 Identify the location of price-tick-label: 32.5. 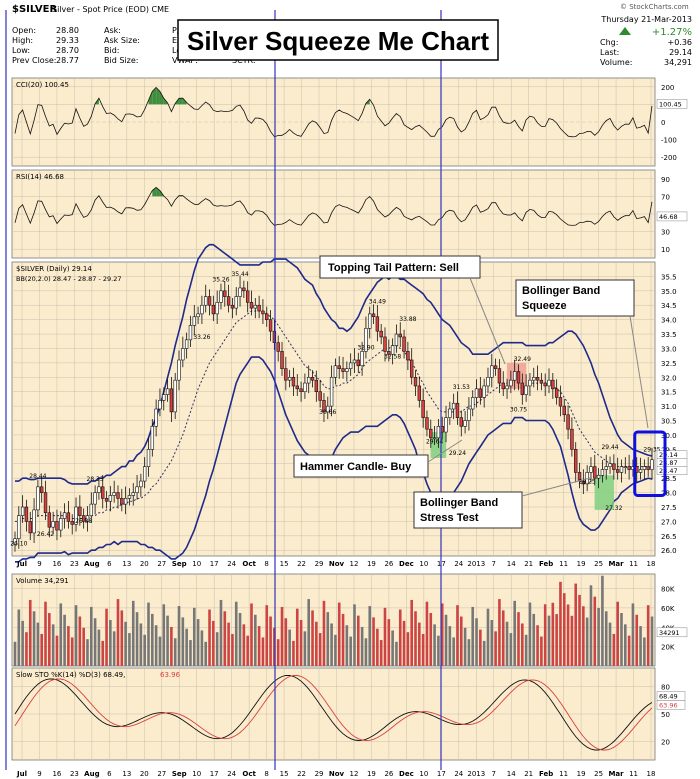
(669, 364).